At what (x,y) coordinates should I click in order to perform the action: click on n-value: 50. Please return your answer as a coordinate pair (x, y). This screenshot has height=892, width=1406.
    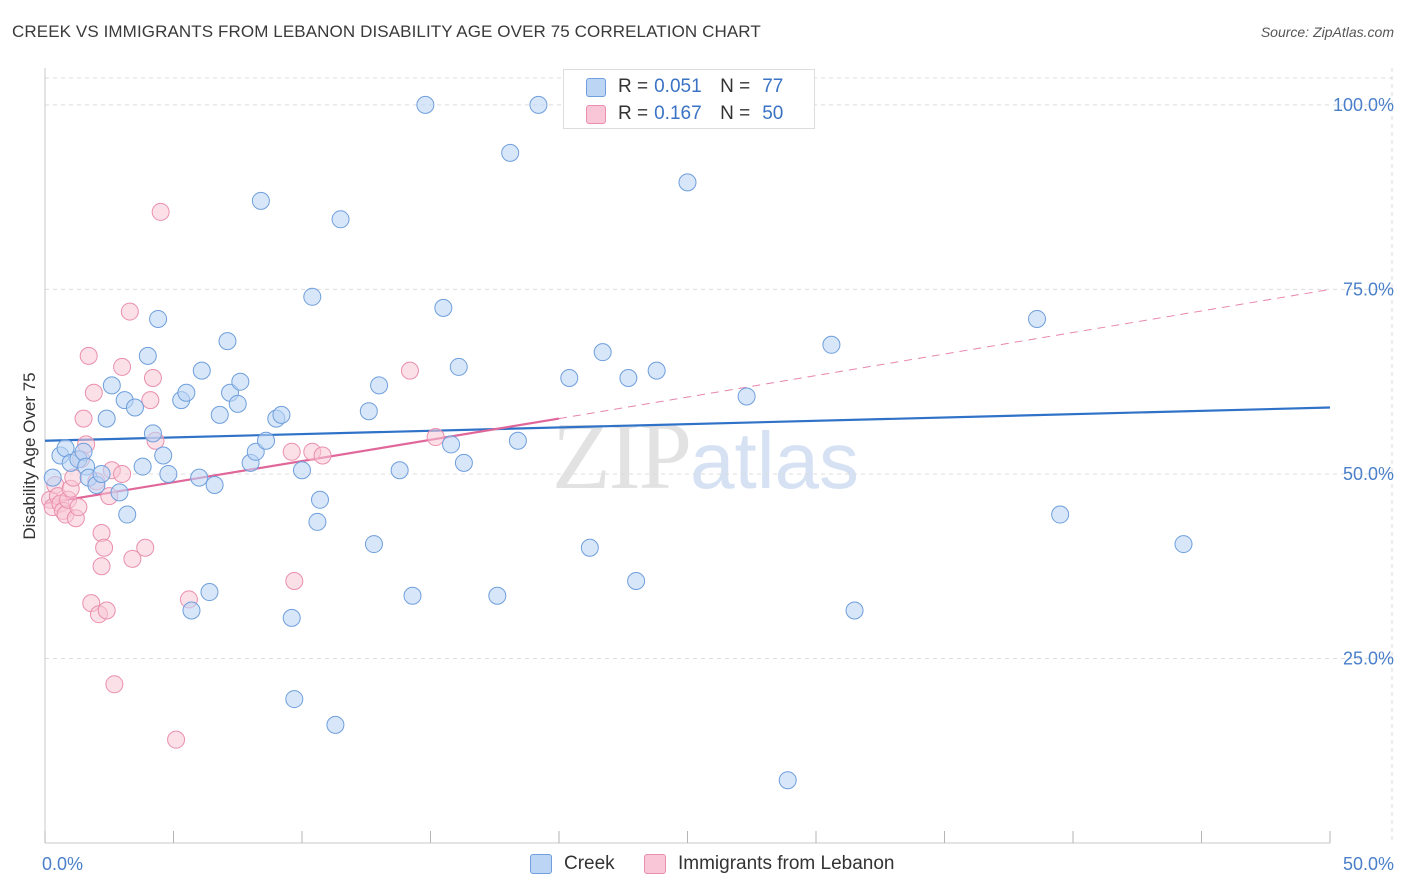
    Looking at the image, I should click on (773, 113).